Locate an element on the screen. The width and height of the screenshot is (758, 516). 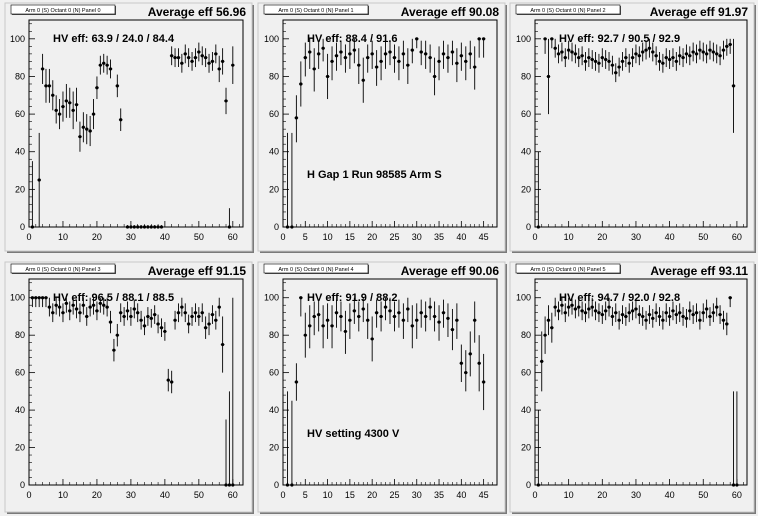
x-tick-label: 10 is located at coordinates (569, 495).